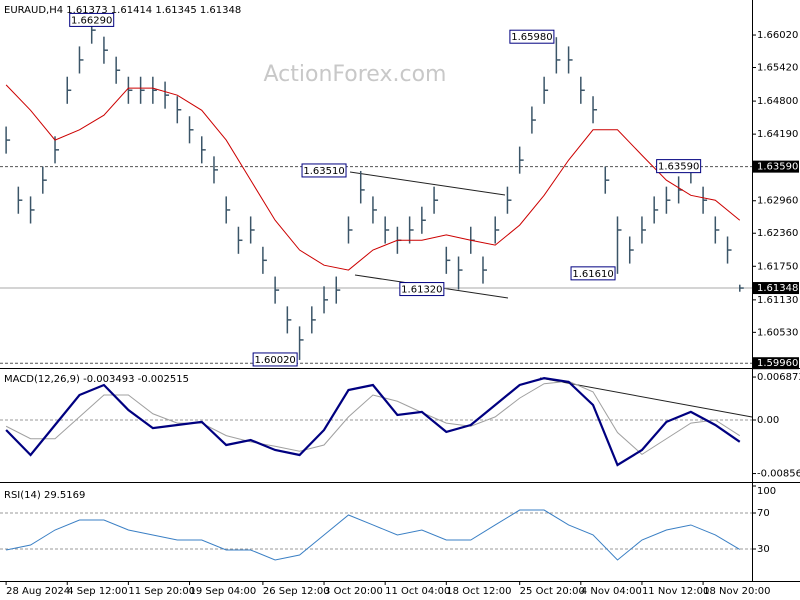  I want to click on price-annotation: 1.65980, so click(531, 37).